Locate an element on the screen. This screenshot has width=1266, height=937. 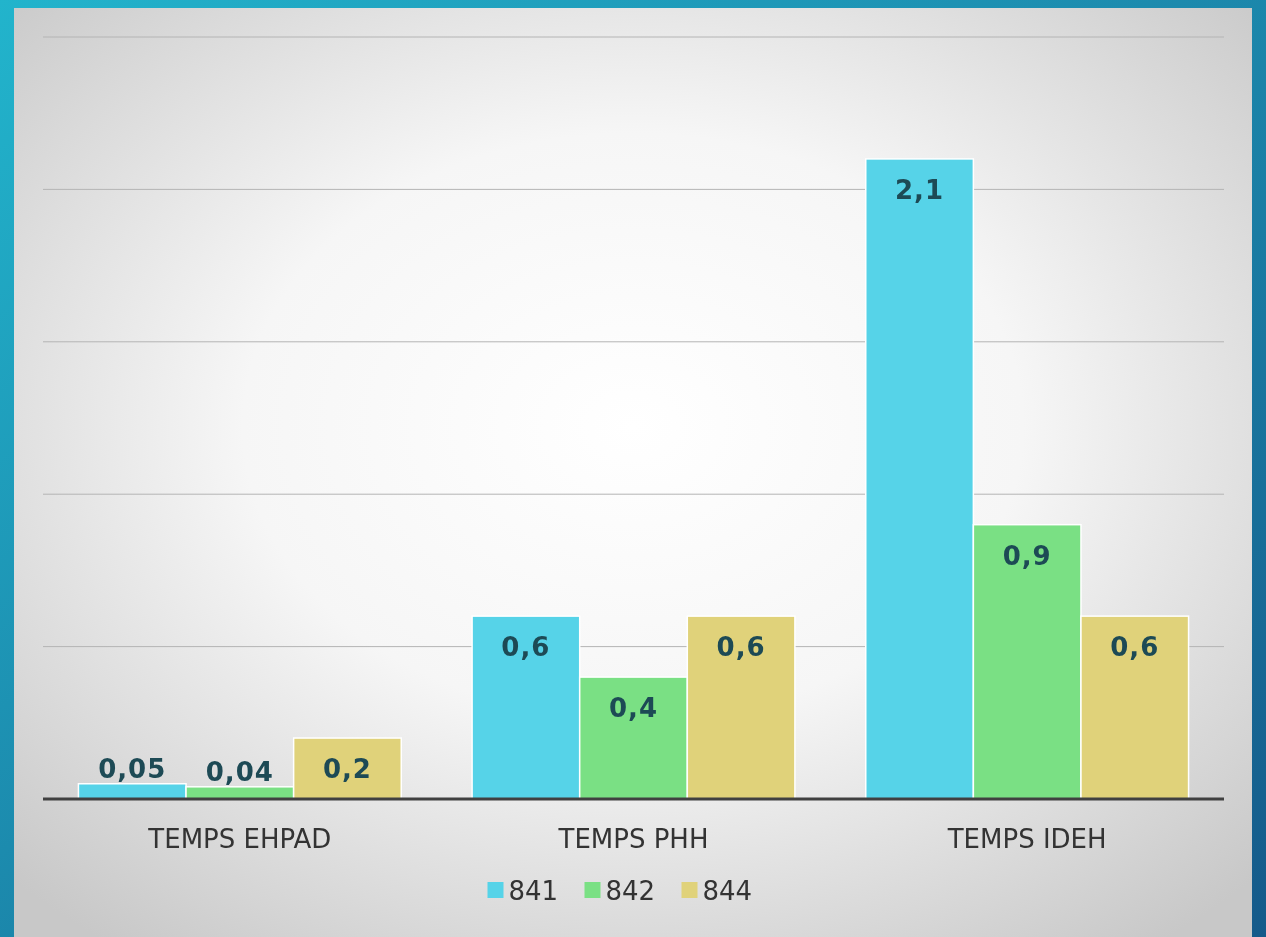
legend-label: 842 is located at coordinates (630, 891).